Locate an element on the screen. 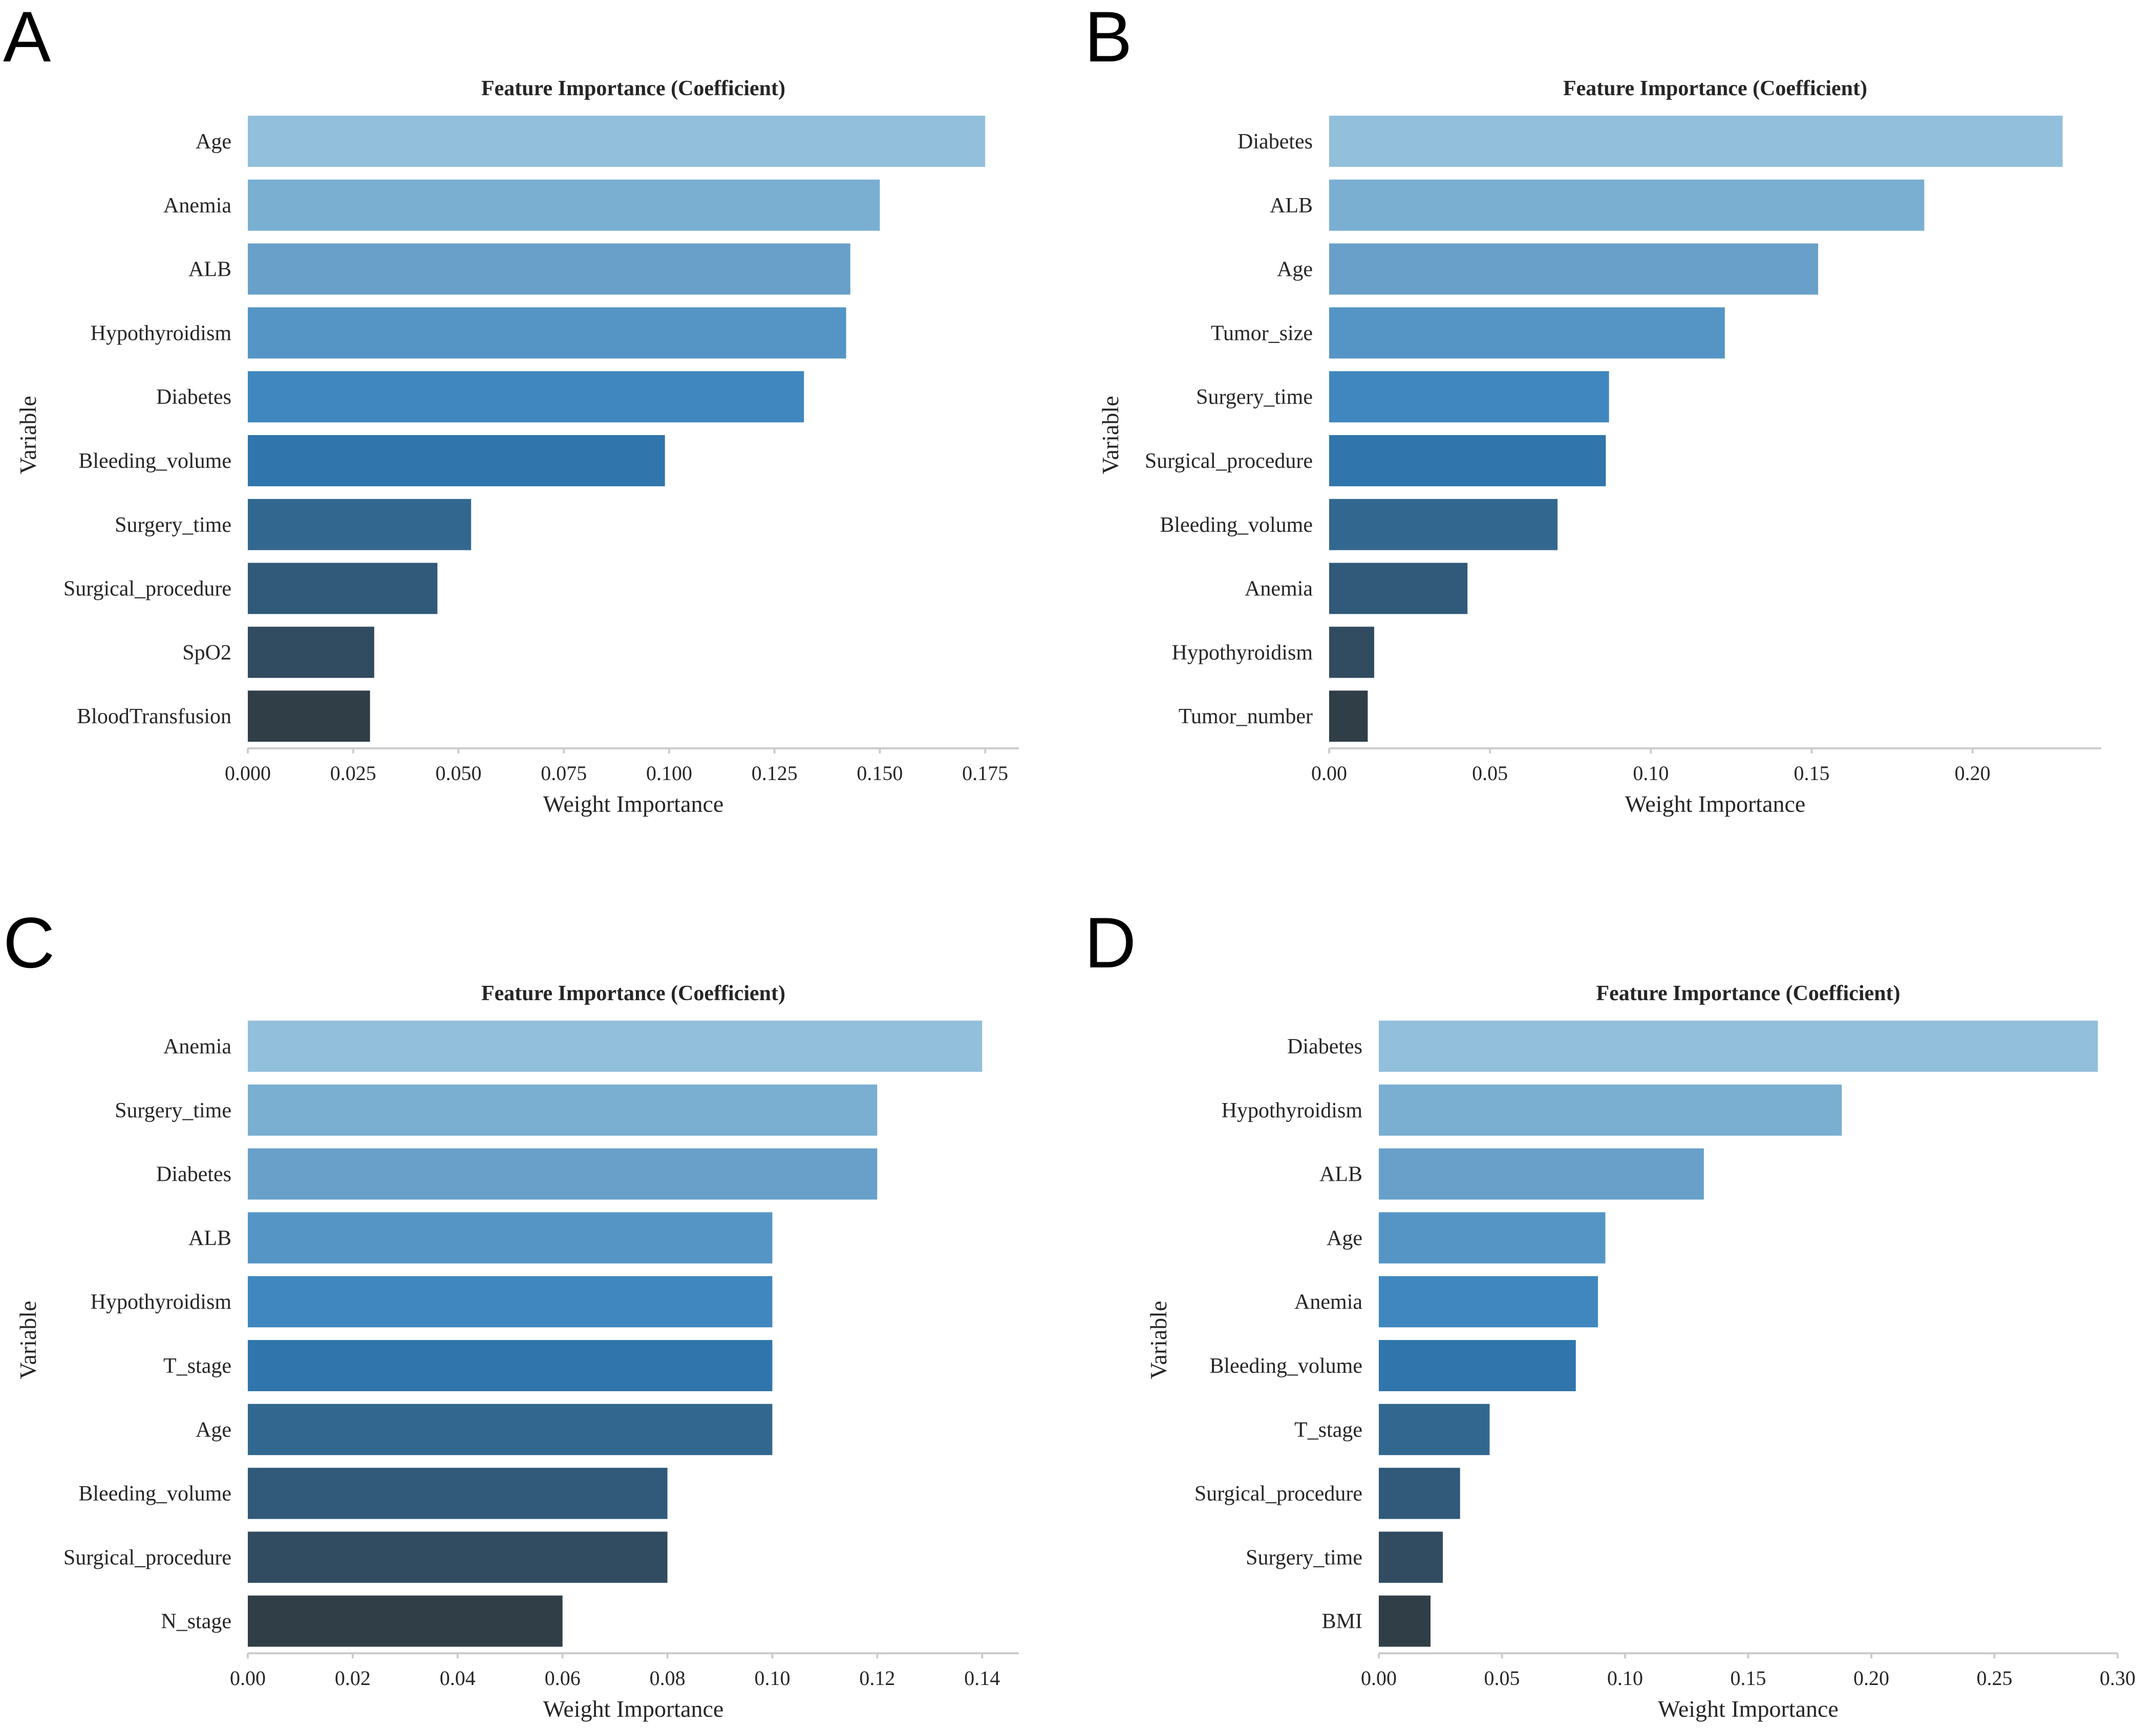 This screenshot has width=2156, height=1728. category-label: N_stage is located at coordinates (196, 1621).